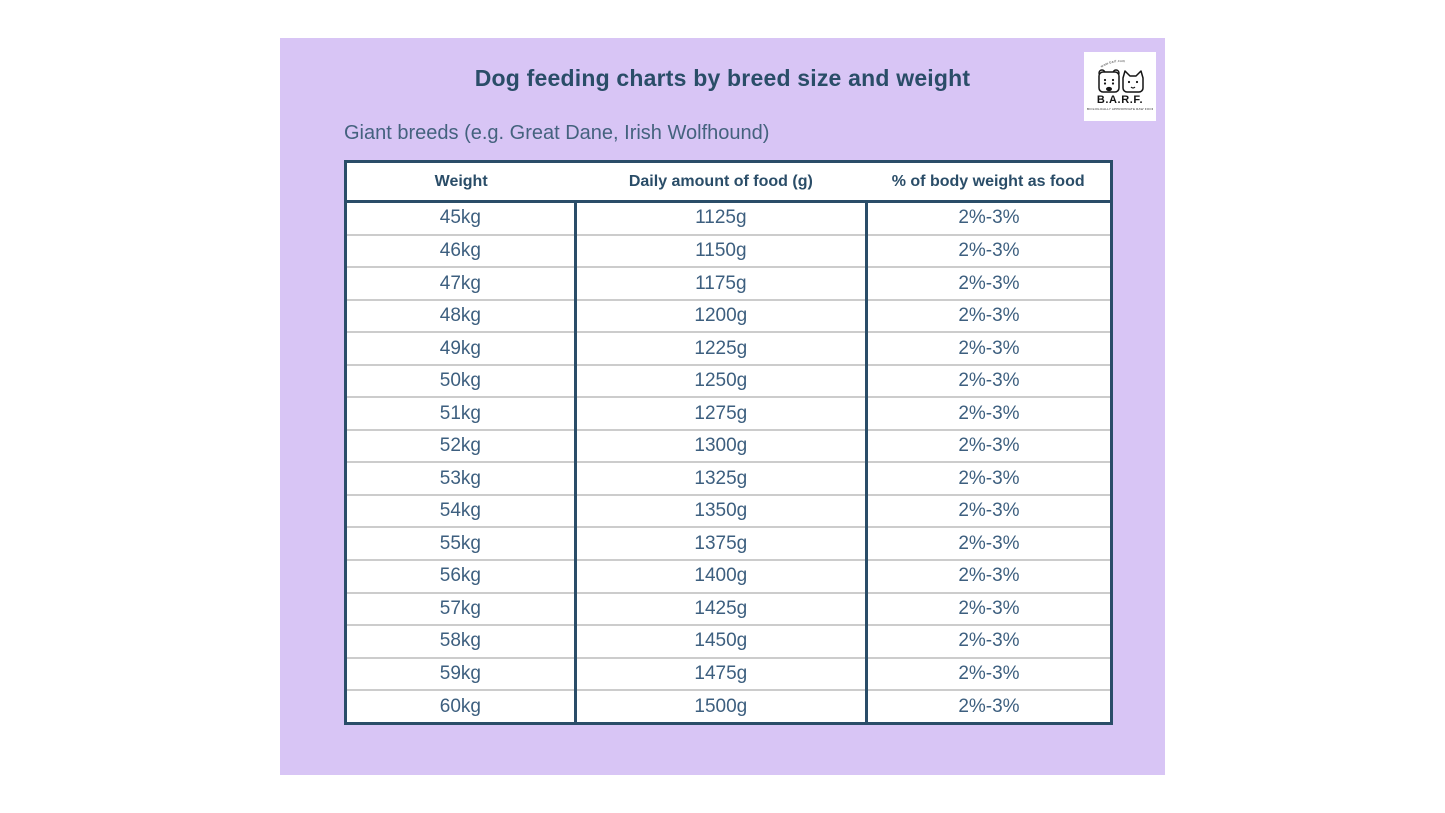  Describe the element at coordinates (460, 283) in the screenshot. I see `table-cell: 47kg` at that location.